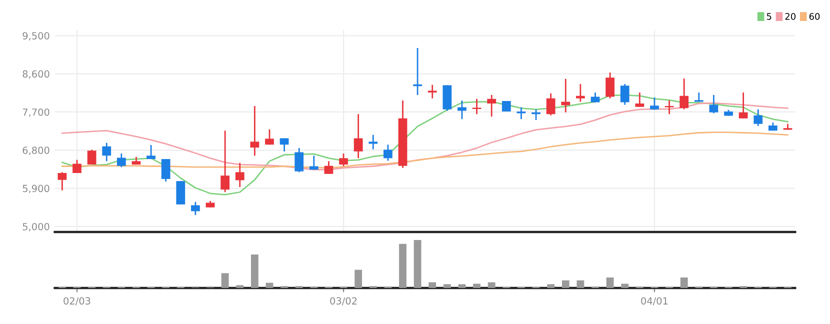  Describe the element at coordinates (36, 150) in the screenshot. I see `y-tick-label: 6,800` at that location.